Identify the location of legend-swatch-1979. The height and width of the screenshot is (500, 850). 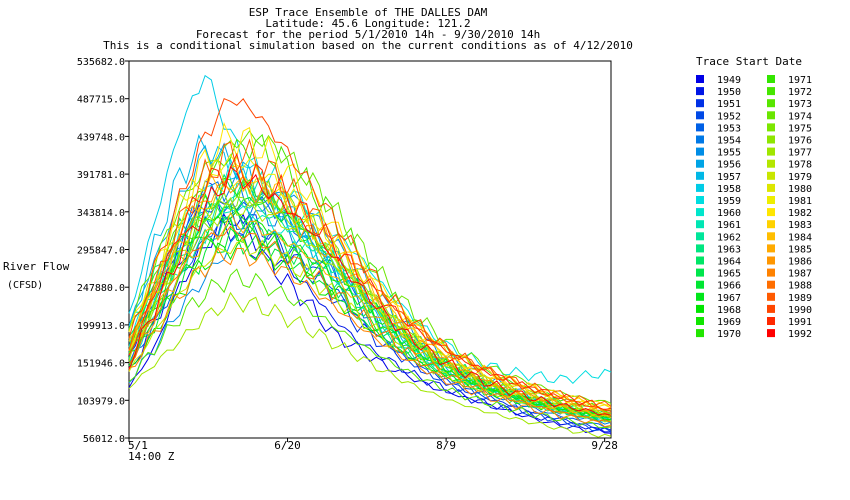
(771, 175).